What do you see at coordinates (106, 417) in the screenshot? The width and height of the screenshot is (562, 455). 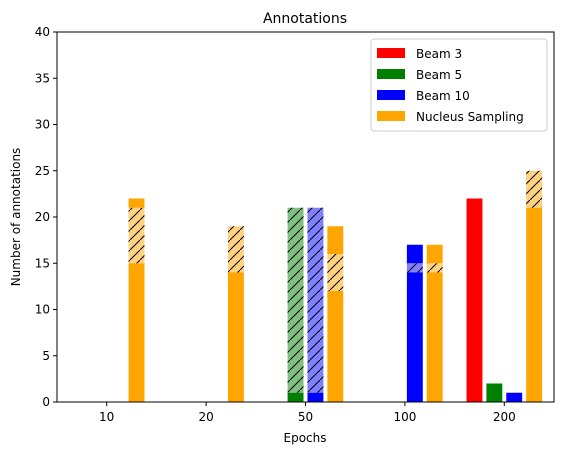 I see `x-tick-label: 10` at bounding box center [106, 417].